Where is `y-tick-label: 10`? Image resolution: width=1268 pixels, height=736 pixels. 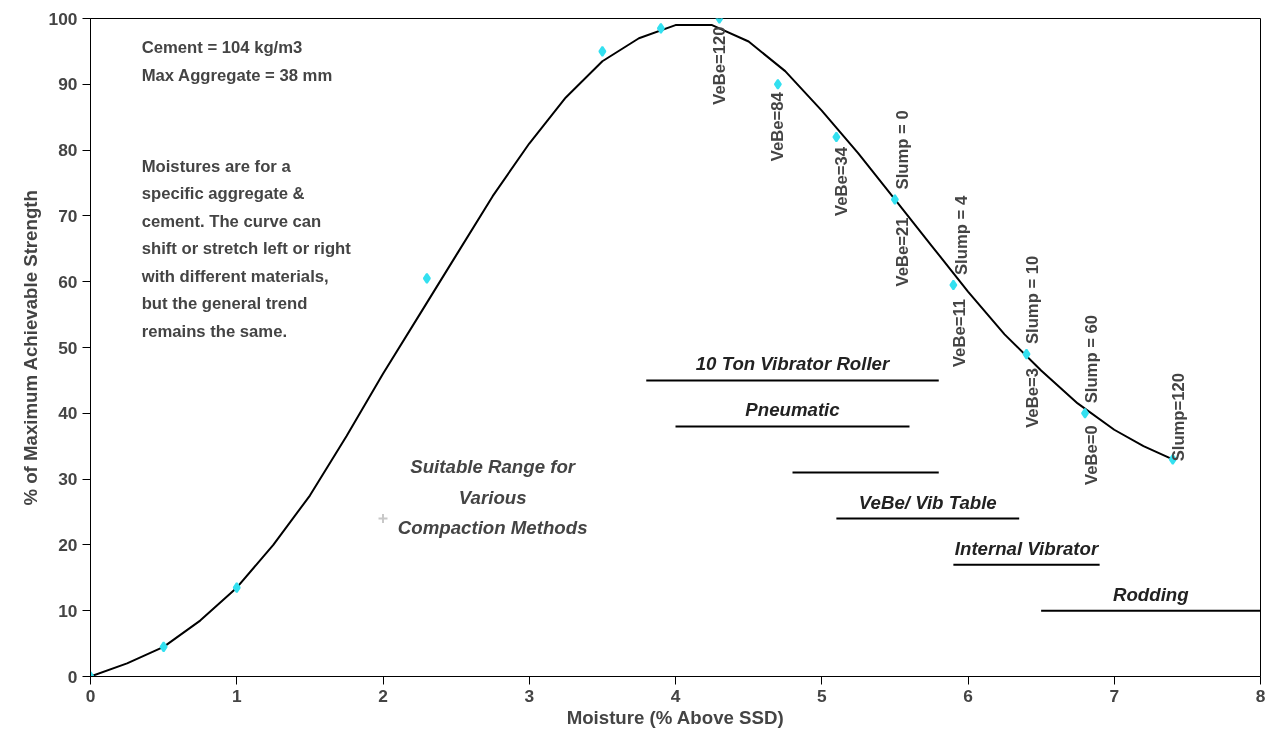 y-tick-label: 10 is located at coordinates (68, 610).